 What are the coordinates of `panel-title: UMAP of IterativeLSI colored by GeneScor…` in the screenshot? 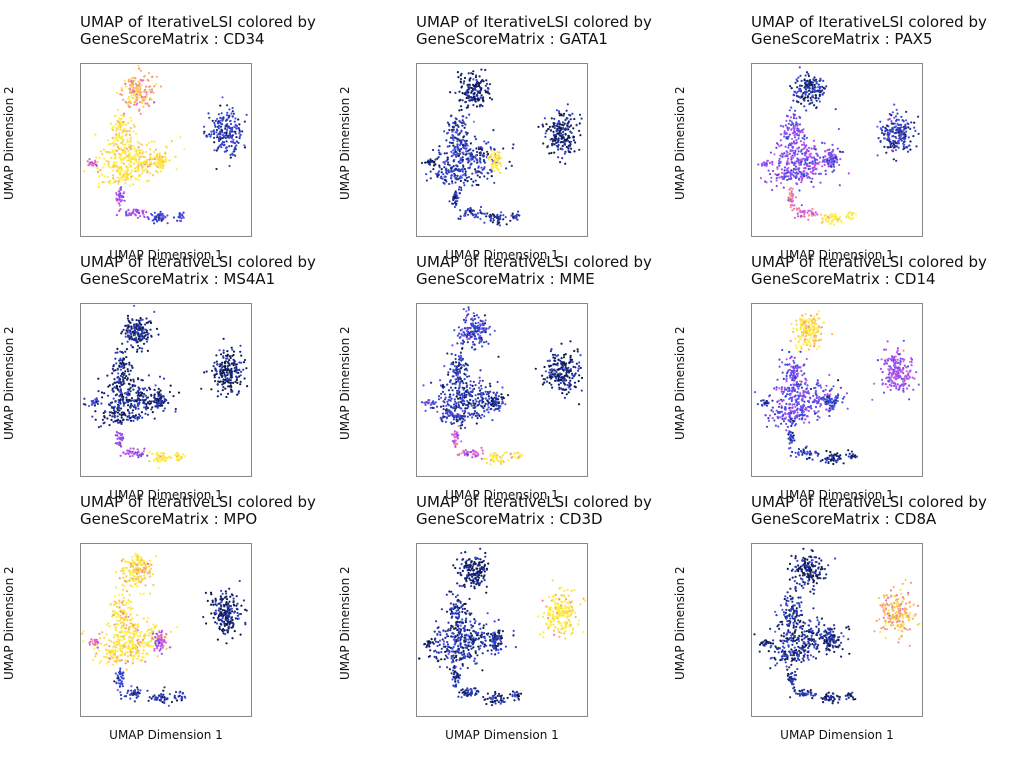 It's located at (566, 271).